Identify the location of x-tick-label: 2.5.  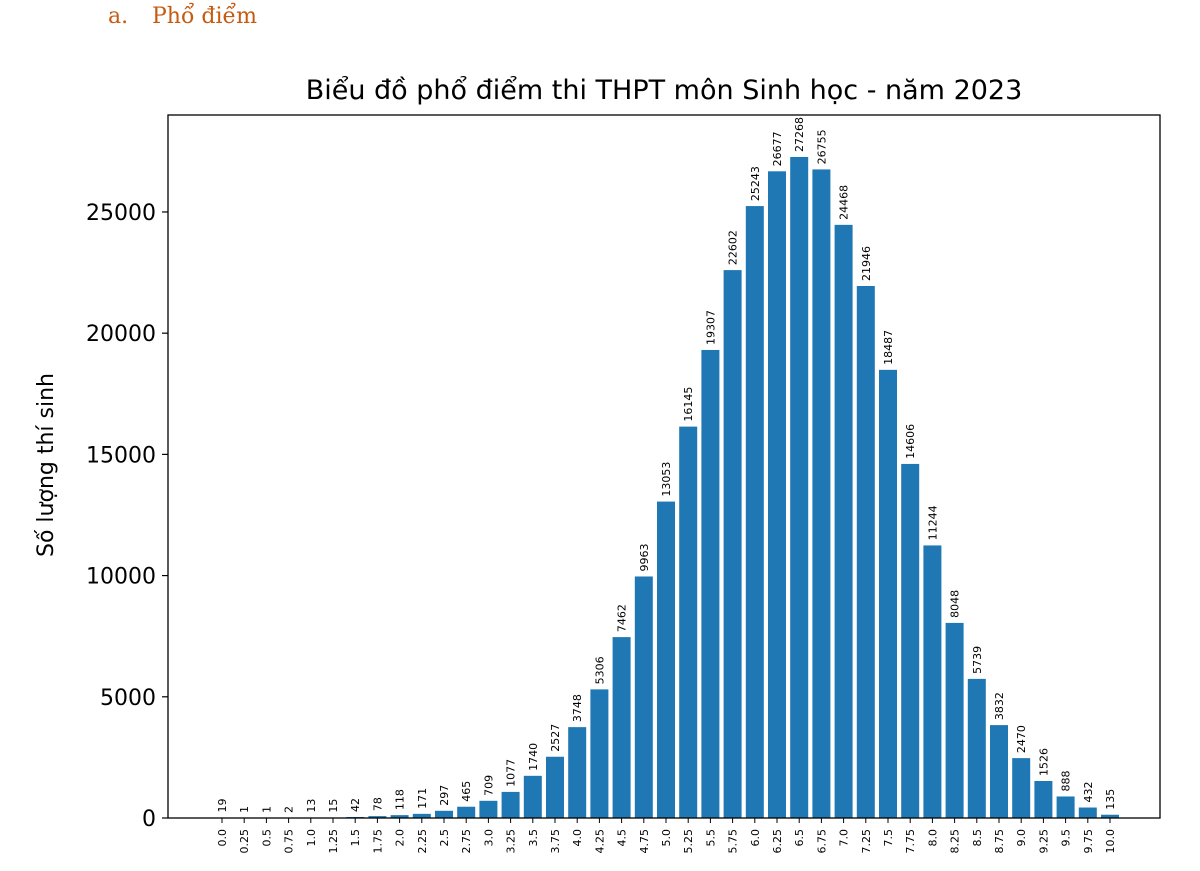
(444, 838).